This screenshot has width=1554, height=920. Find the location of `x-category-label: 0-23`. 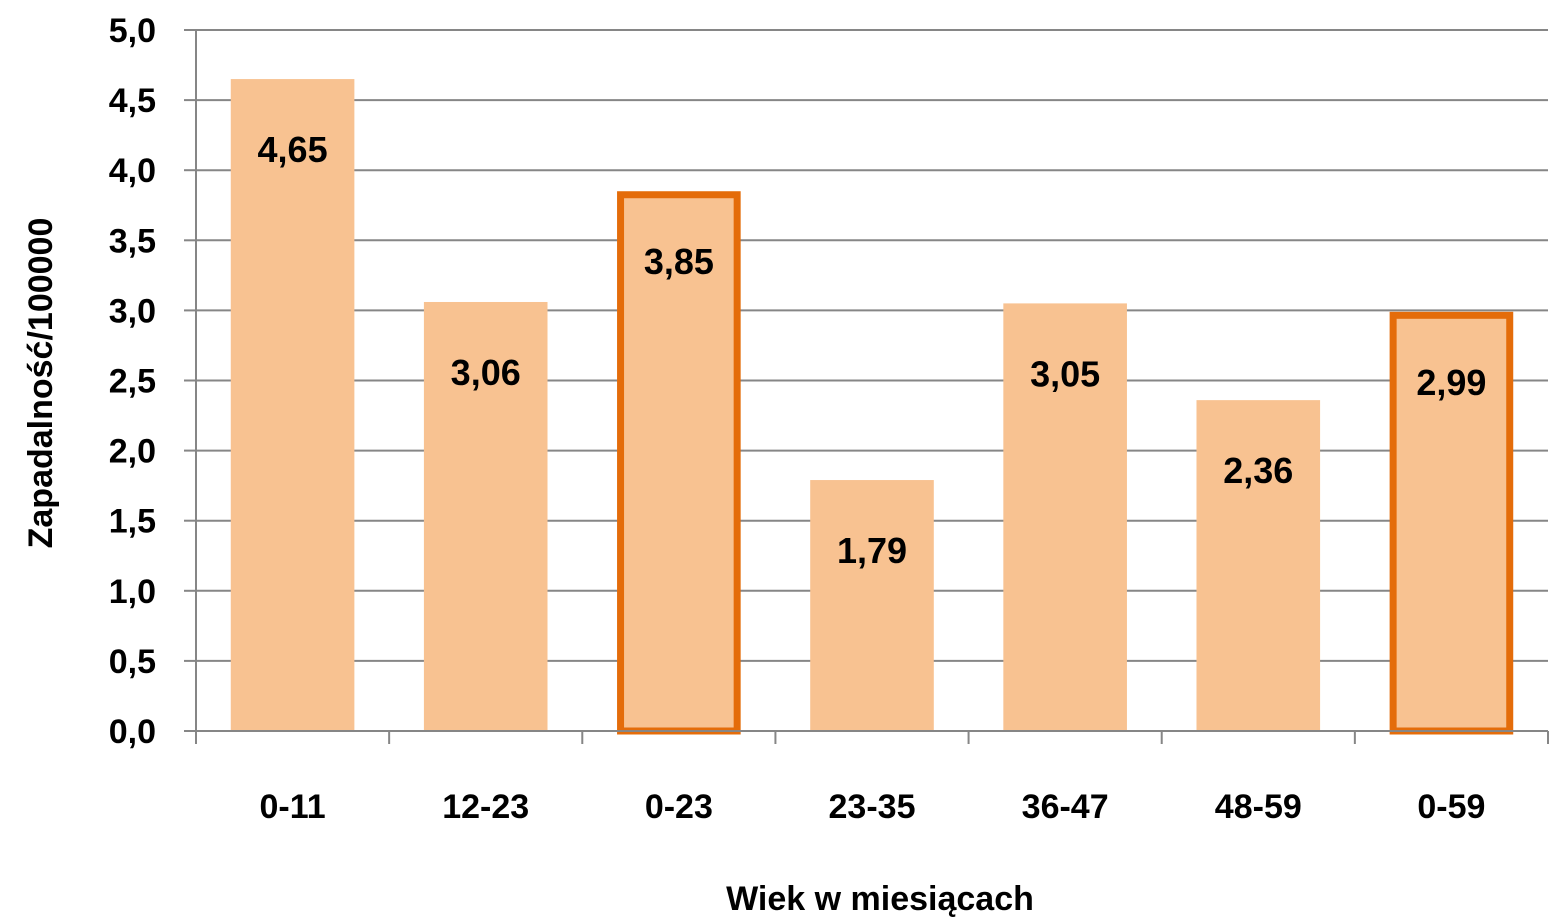

x-category-label: 0-23 is located at coordinates (679, 807).